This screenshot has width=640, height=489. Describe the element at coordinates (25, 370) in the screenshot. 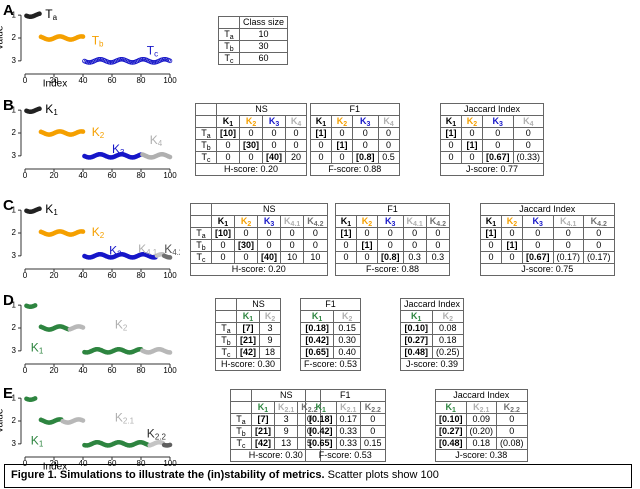

I see `x-tick-label: 0` at that location.